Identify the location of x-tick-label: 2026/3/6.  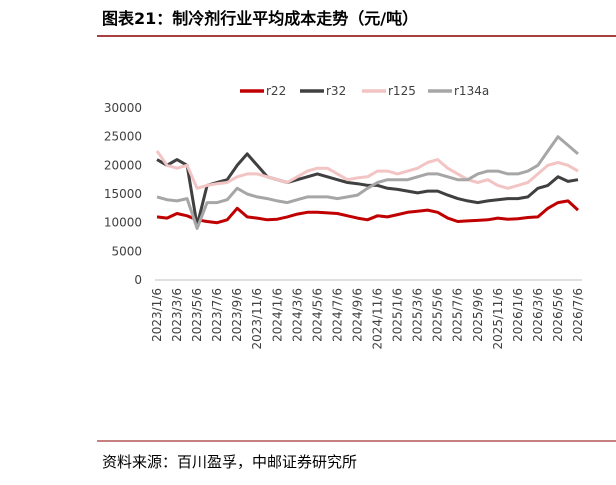
(538, 315).